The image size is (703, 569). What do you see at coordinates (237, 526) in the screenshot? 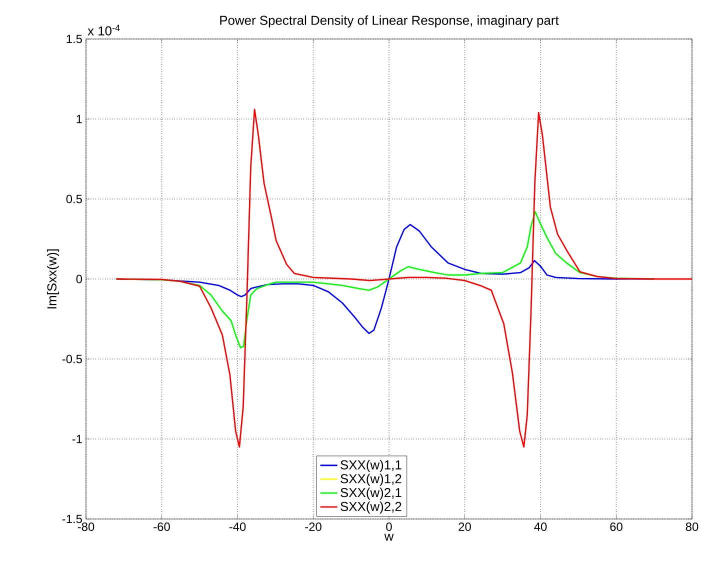
I see `x-tick-label: -40` at bounding box center [237, 526].